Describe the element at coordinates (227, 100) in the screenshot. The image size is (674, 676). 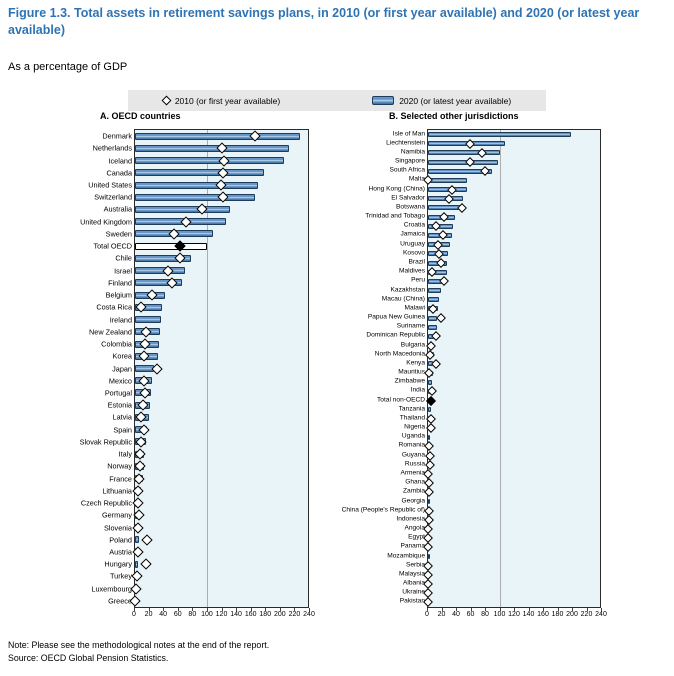
I see `legend-label-2010: 2010 (or first year available)` at that location.